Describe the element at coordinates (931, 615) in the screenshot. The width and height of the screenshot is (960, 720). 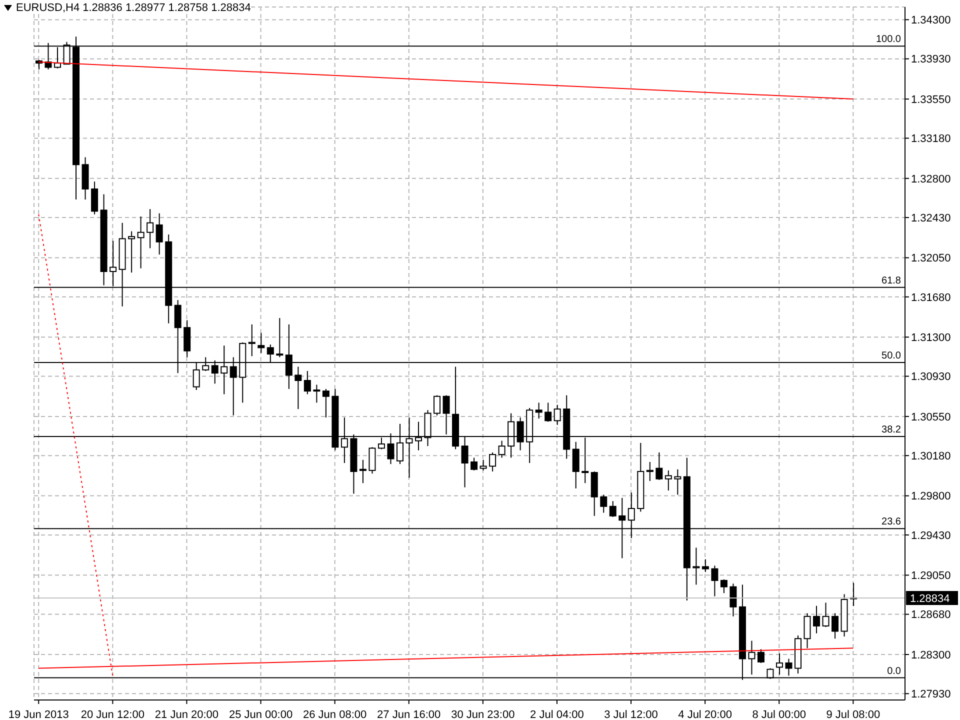
I see `y-tick-label: 1.28680` at that location.